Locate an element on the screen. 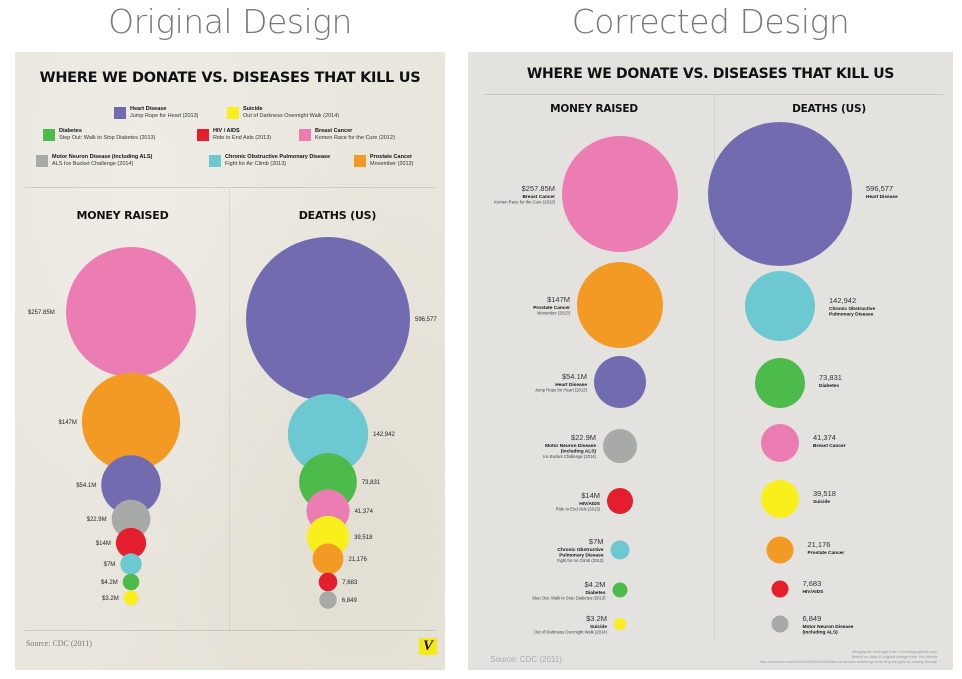 The height and width of the screenshot is (679, 962). legend-campaign-name: Komen Race for the Cure (2012) is located at coordinates (355, 137).